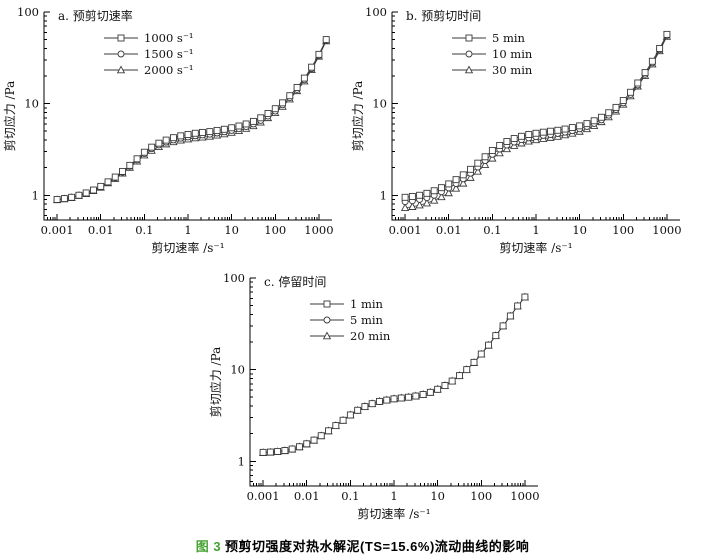 Image resolution: width=725 pixels, height=558 pixels. I want to click on legend-item-30-min: 30 min, so click(492, 70).